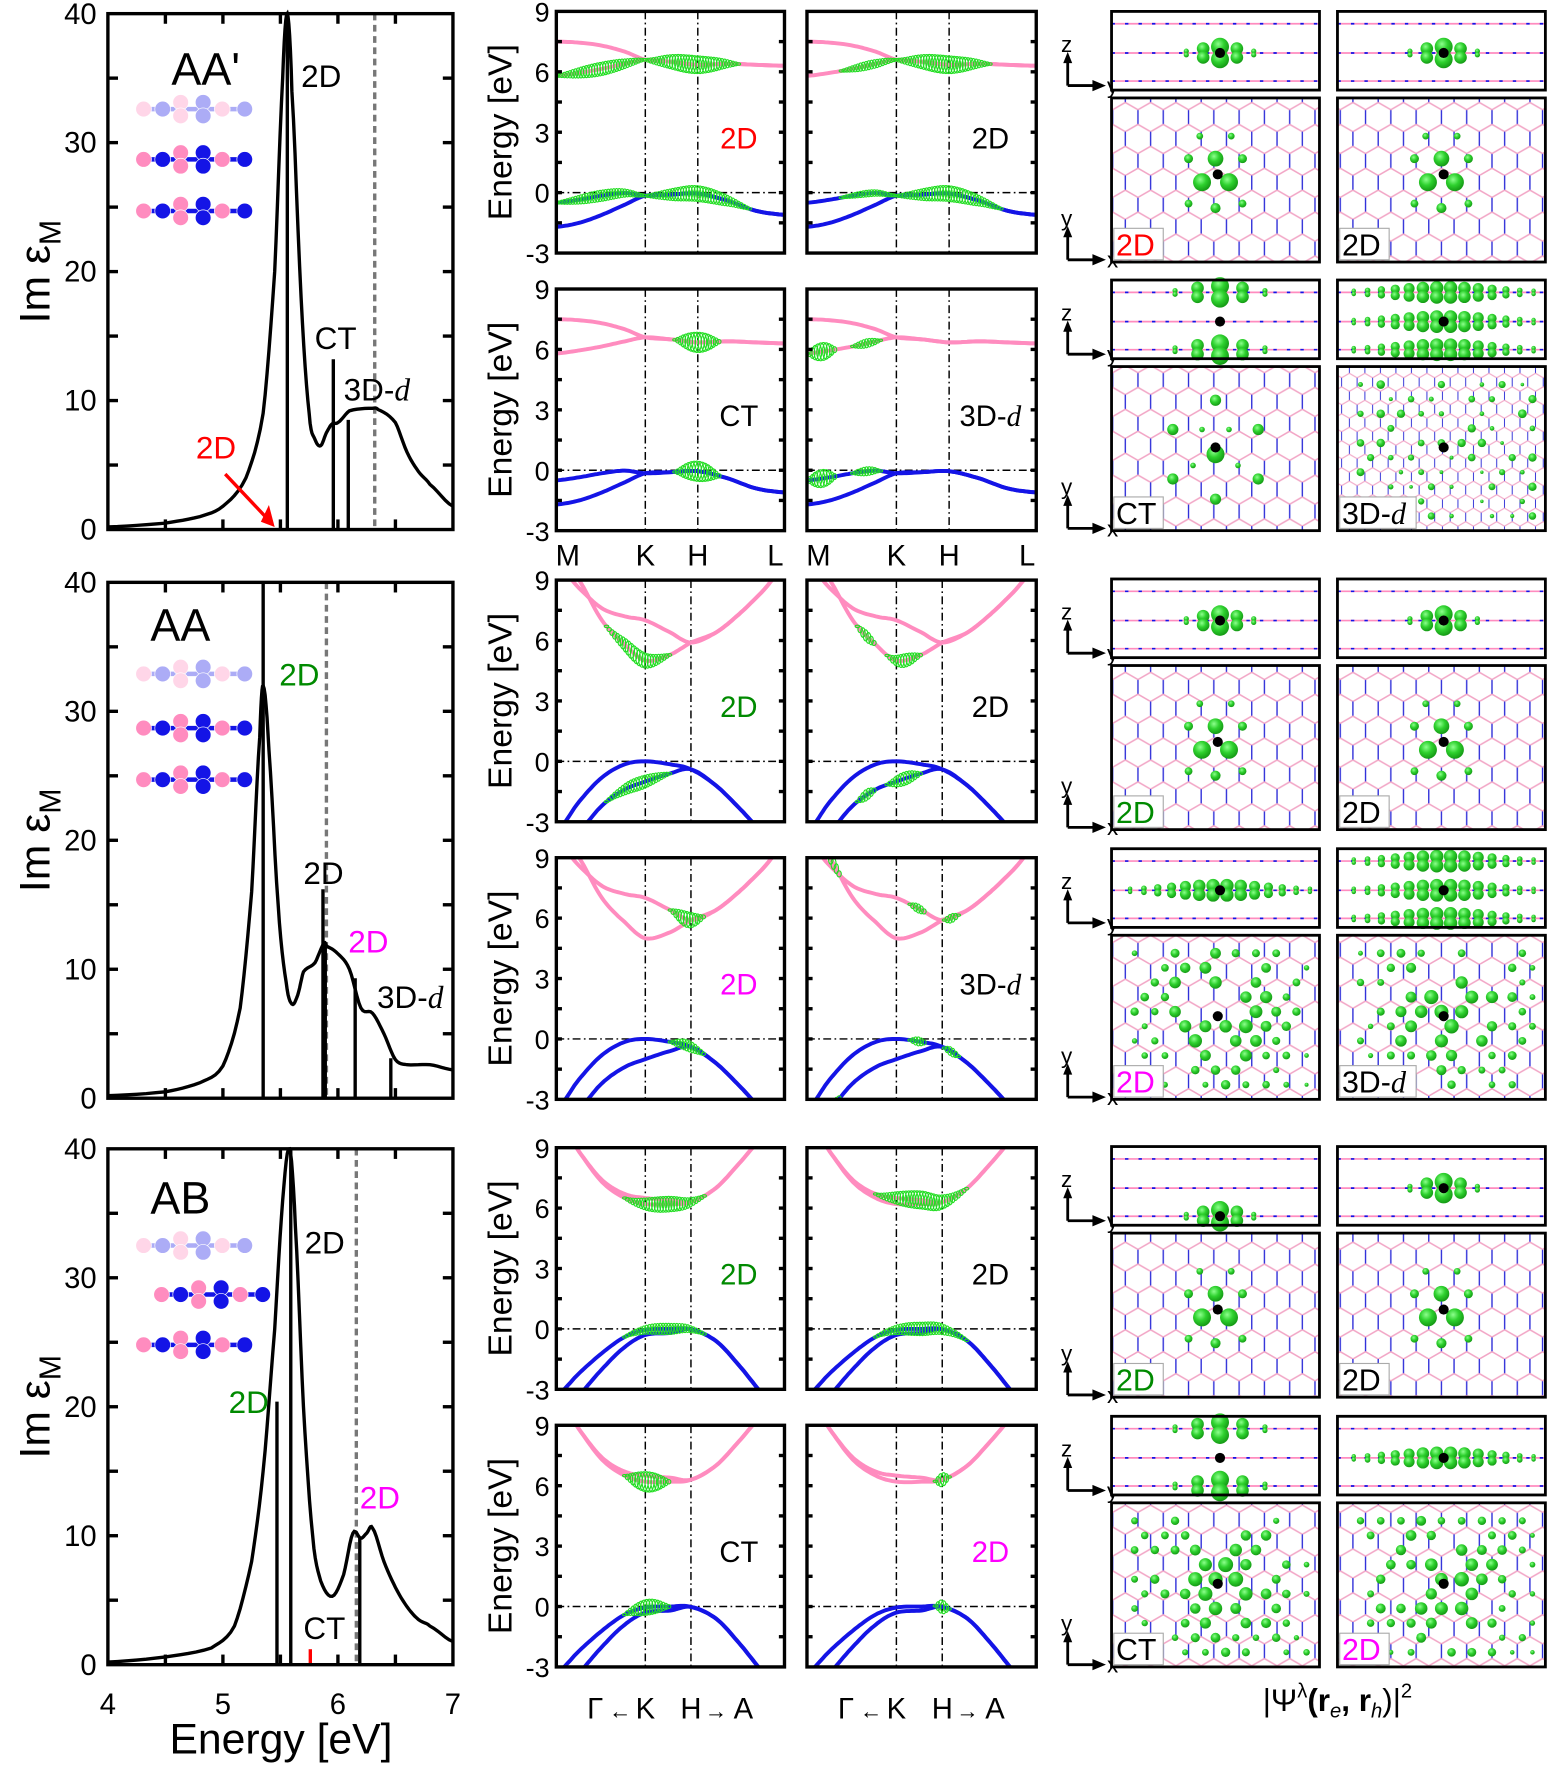  I want to click on top-view-frame, so click(1215, 449).